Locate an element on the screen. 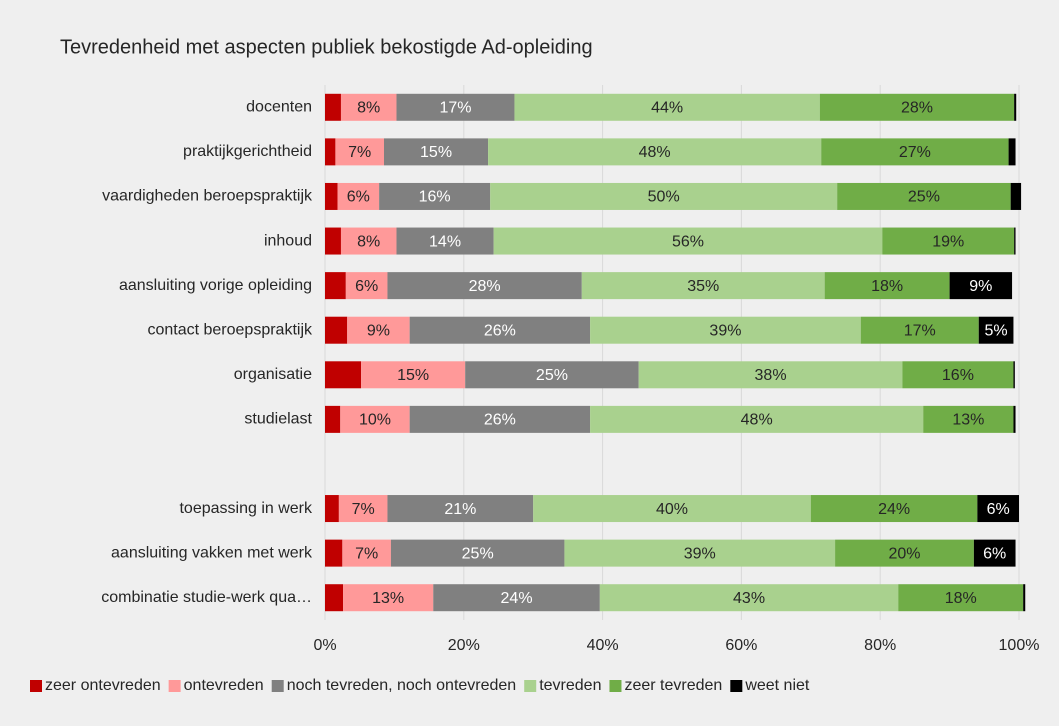  data-label: 35% is located at coordinates (703, 286).